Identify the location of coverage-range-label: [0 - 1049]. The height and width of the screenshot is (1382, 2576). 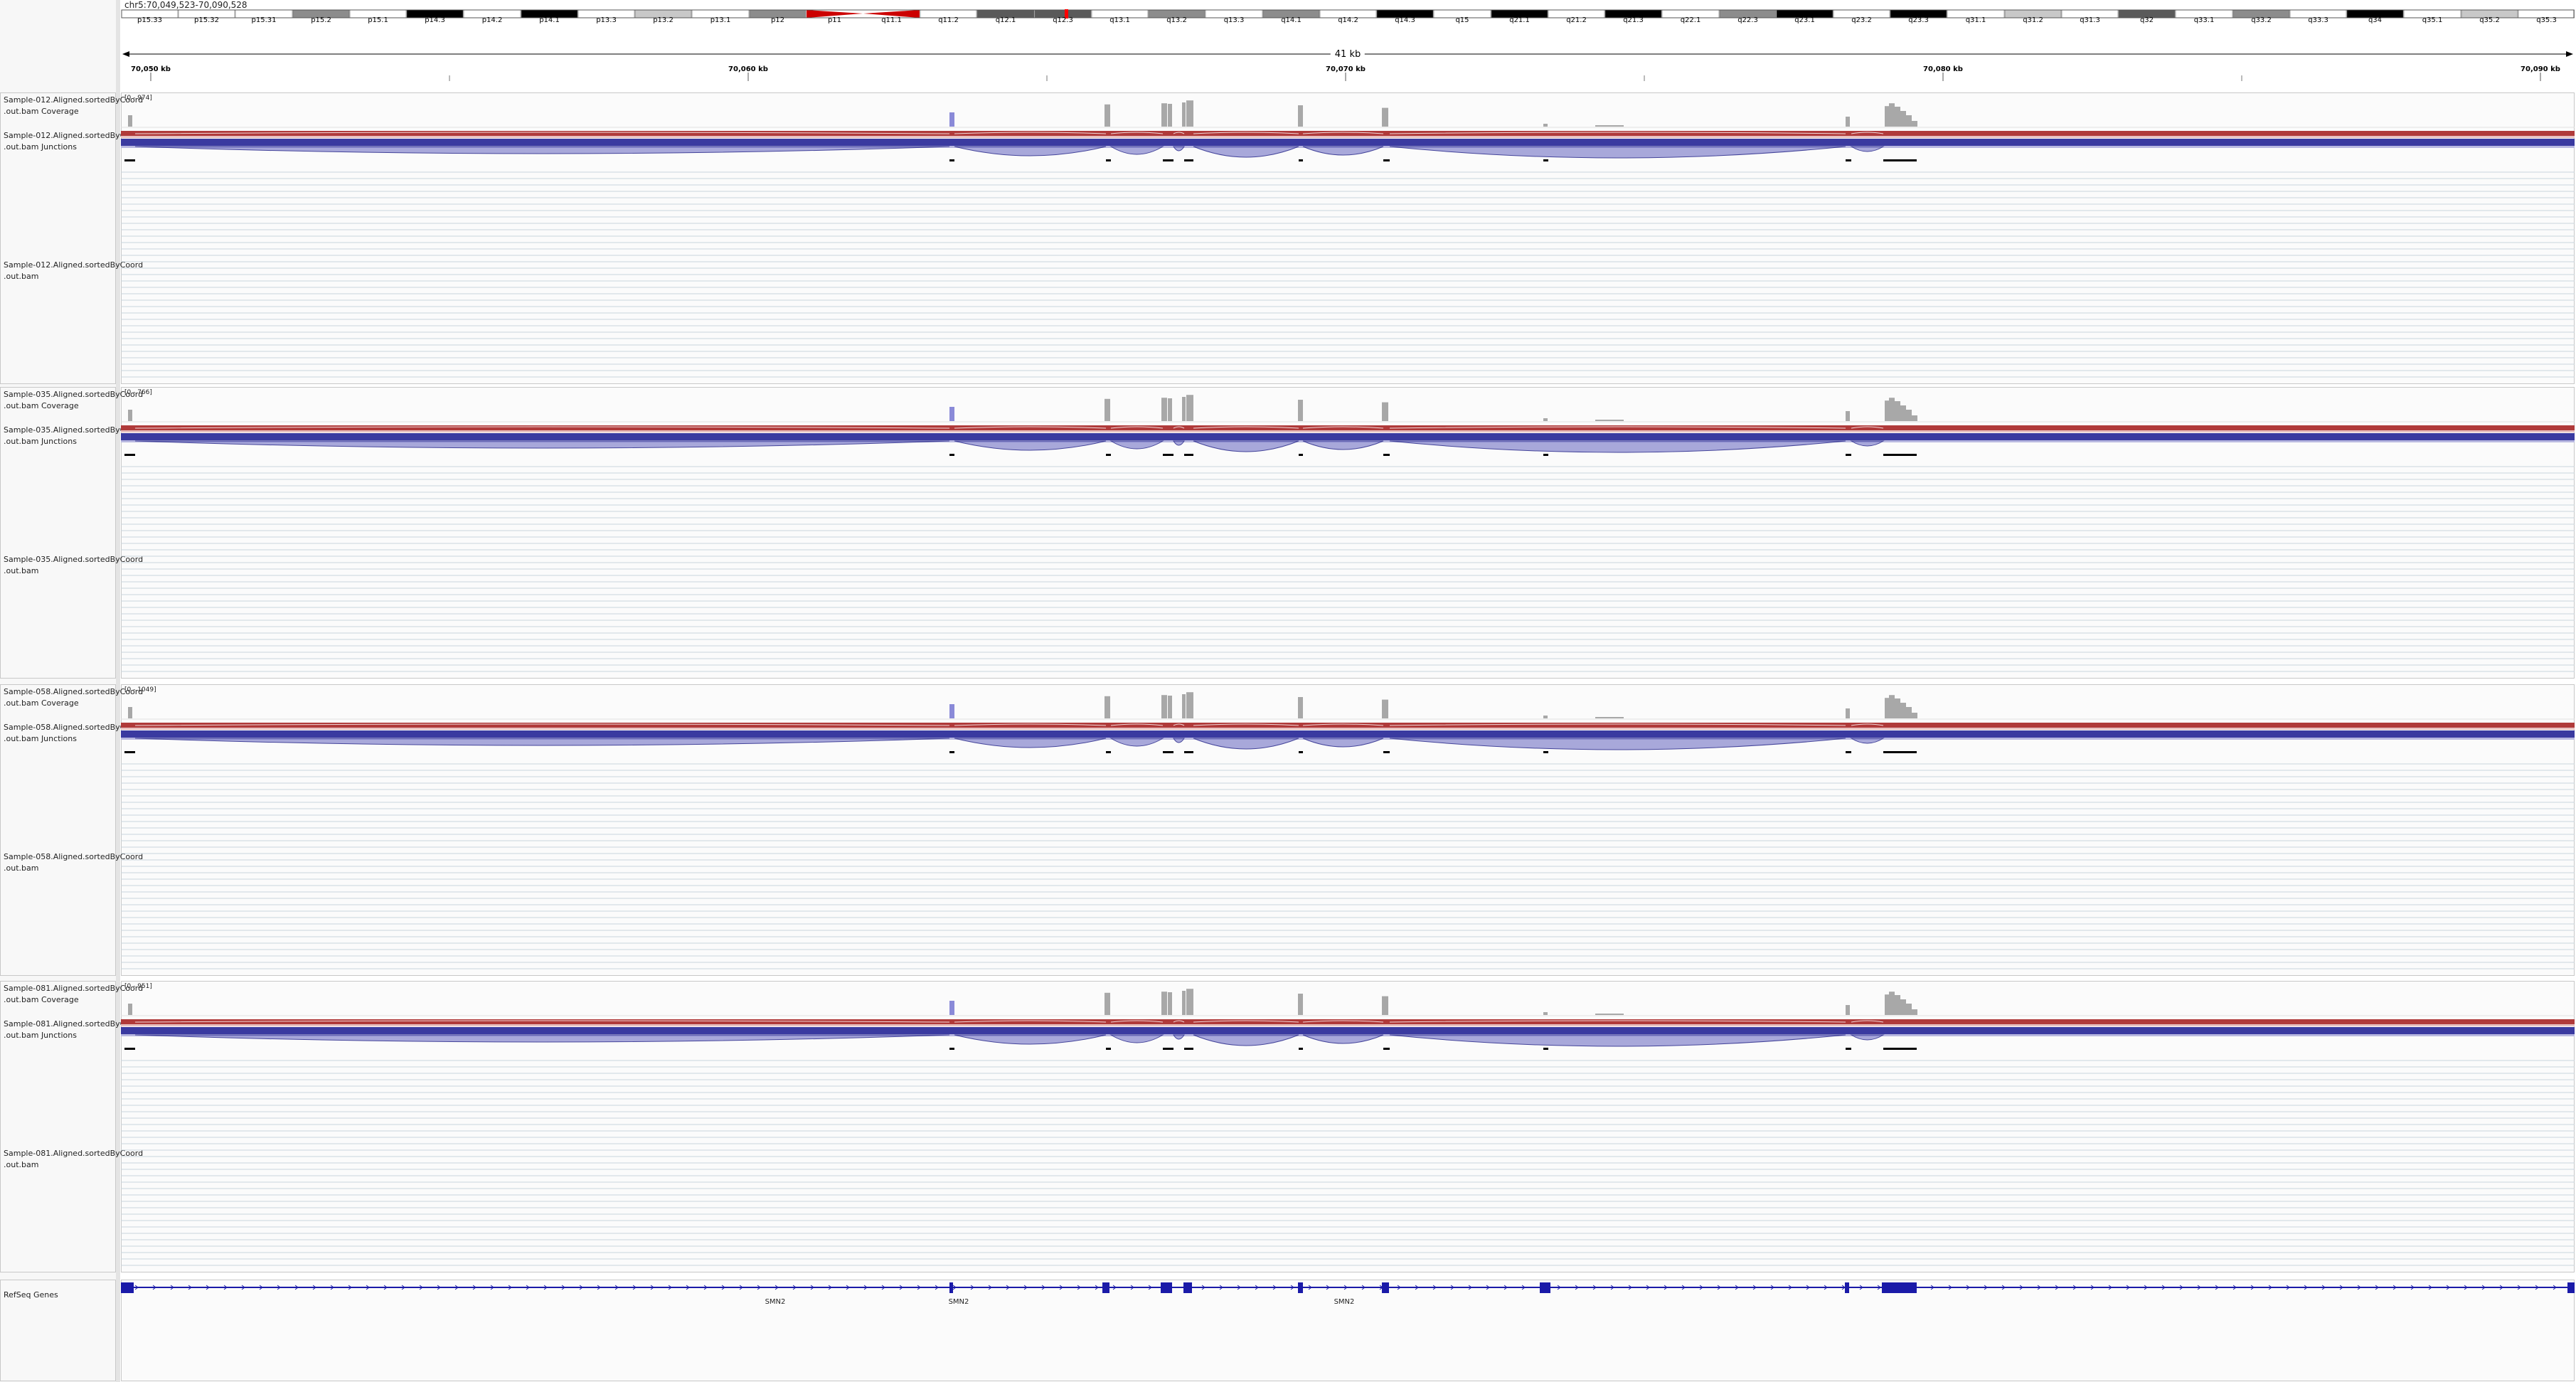
(140, 689).